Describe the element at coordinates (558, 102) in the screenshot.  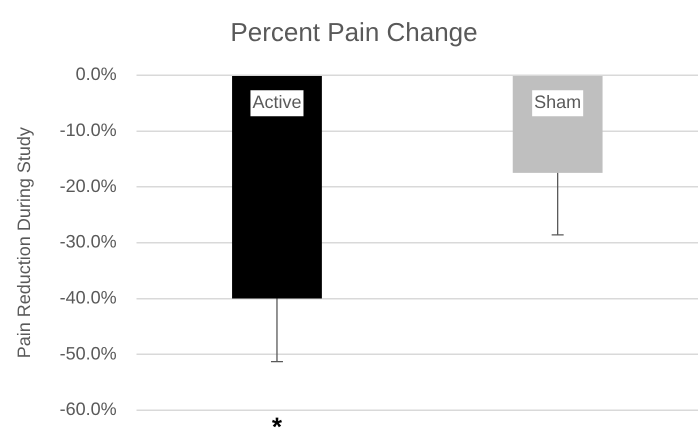
I see `x-tick-label: Sham` at that location.